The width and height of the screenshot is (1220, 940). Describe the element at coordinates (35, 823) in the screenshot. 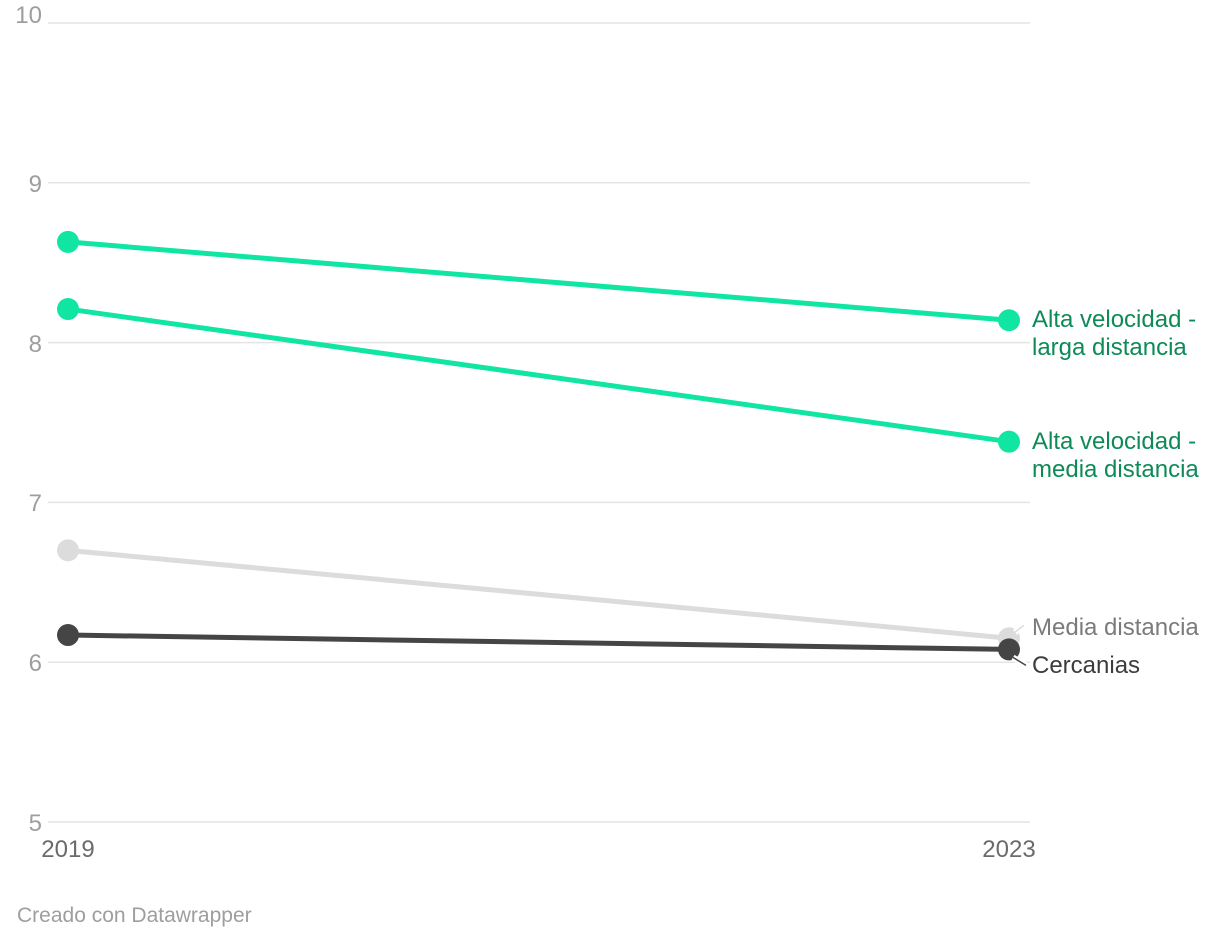

I see `y-tick-label: 5` at that location.